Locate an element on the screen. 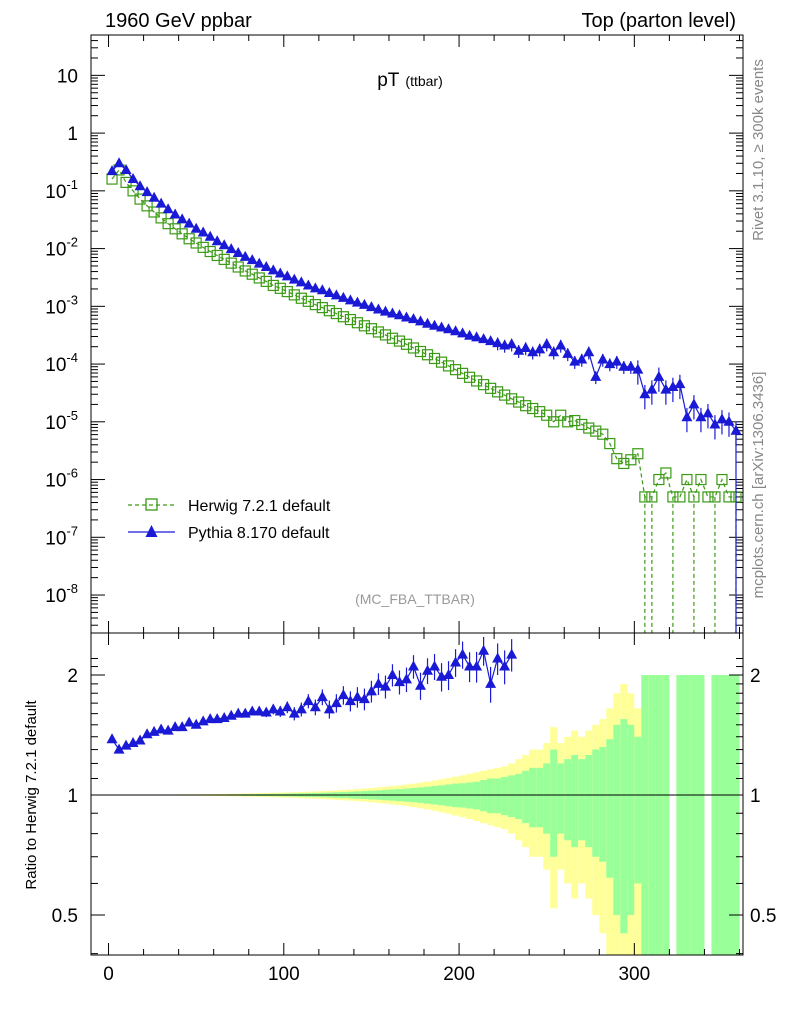 The image size is (786, 1024). analysis-label: (MC_FBA_TTBAR) is located at coordinates (415, 599).